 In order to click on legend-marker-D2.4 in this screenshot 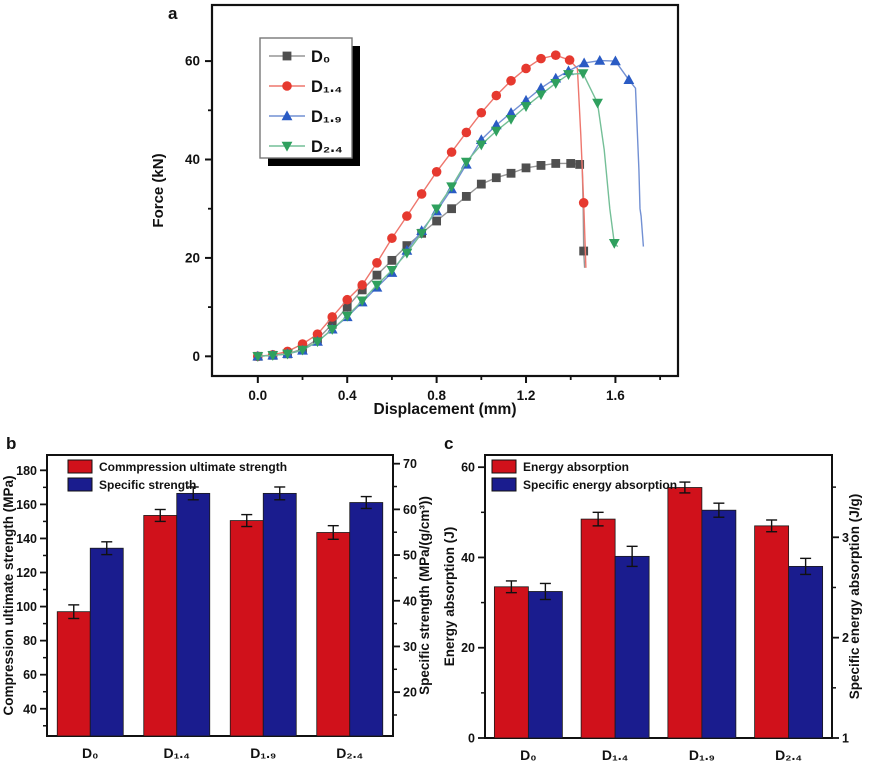, I will do `click(287, 146)`.